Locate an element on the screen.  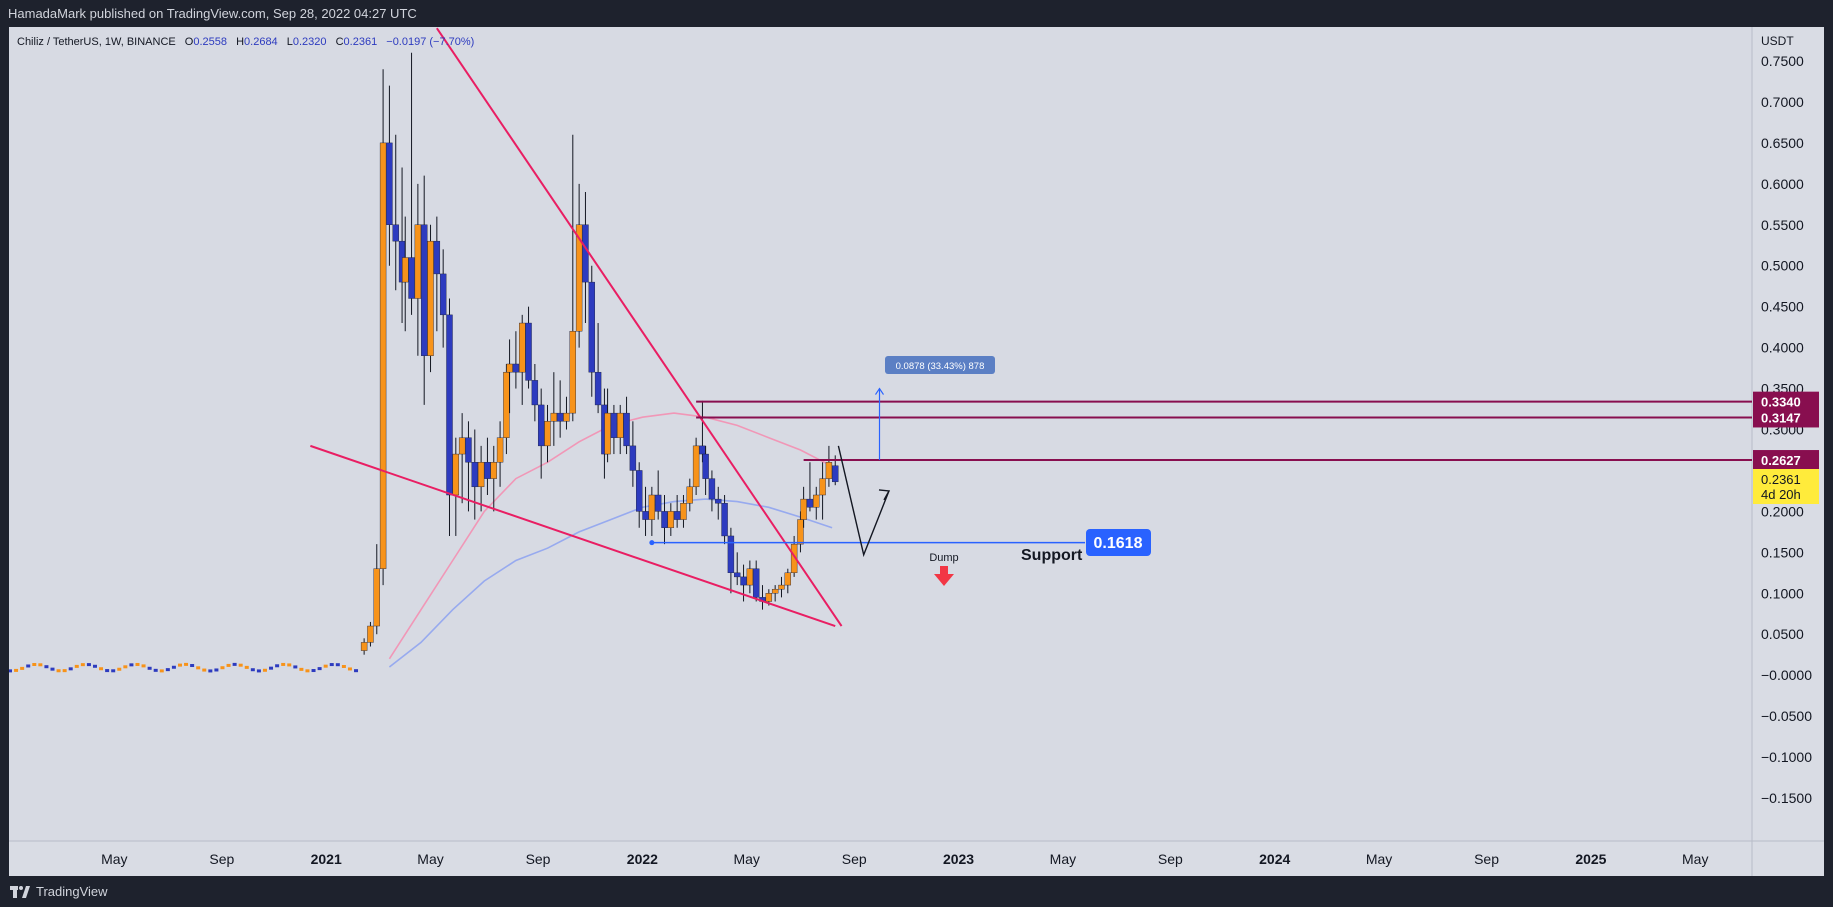
x-tick-label: 2023 is located at coordinates (958, 859).